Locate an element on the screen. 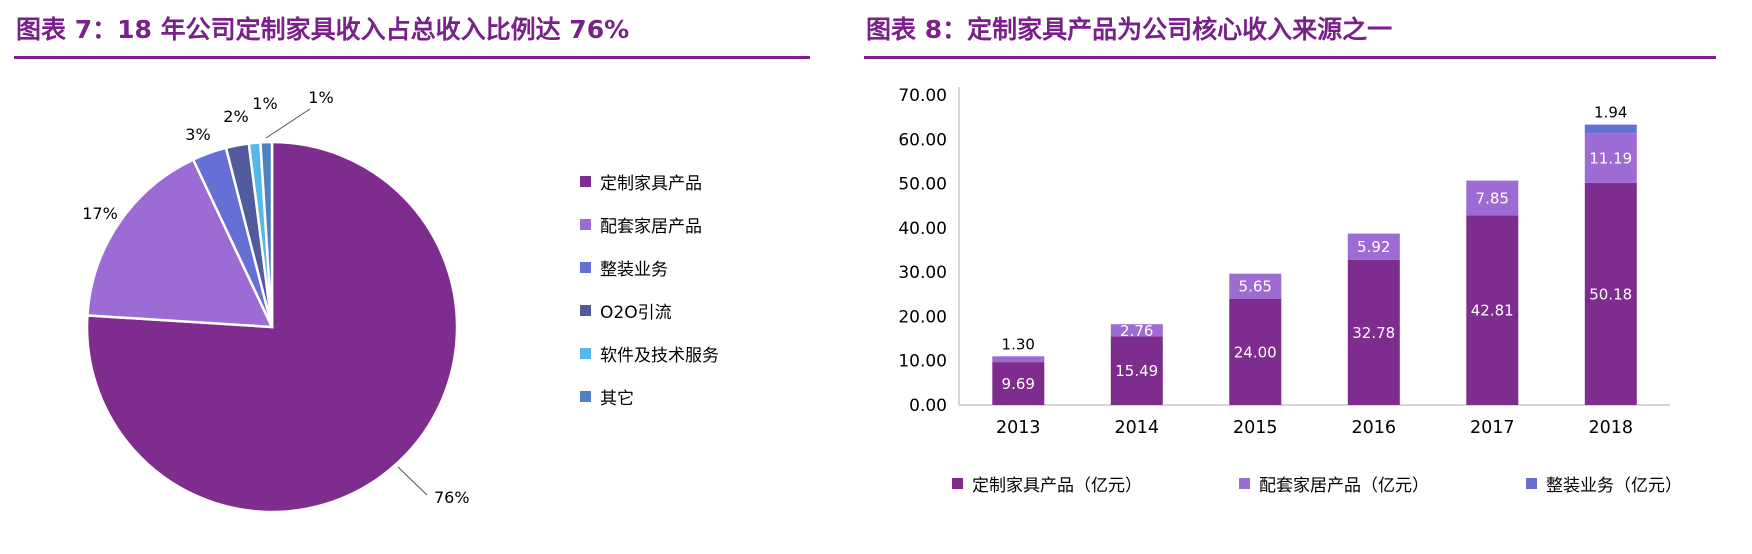  pie-legend-item: 定制家具产品 is located at coordinates (649, 181).